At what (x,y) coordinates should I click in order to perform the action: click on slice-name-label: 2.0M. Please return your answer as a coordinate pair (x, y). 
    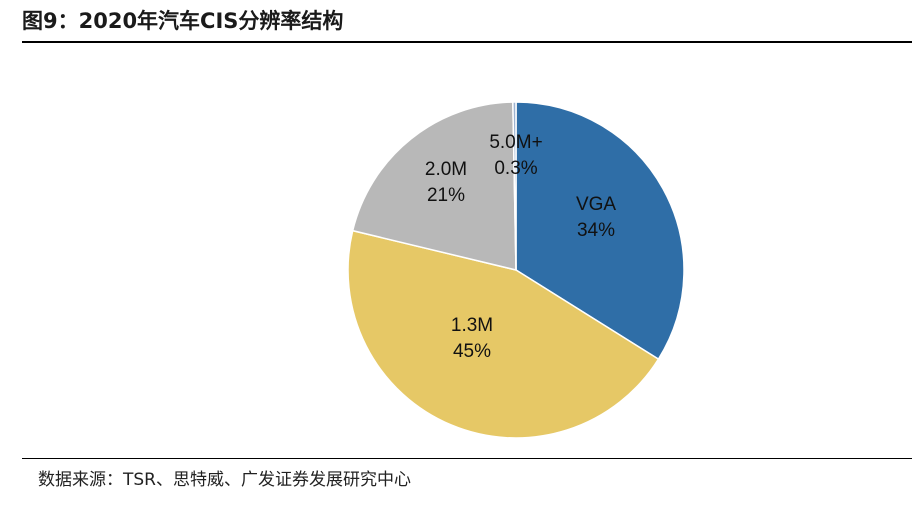
    Looking at the image, I should click on (446, 169).